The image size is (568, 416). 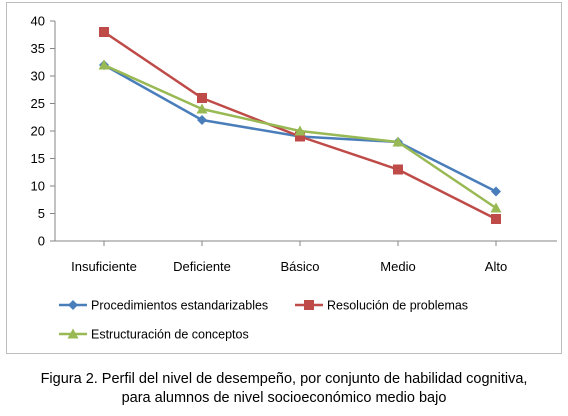 I want to click on legend-item: Estructuración de conceptos, so click(x=154, y=335).